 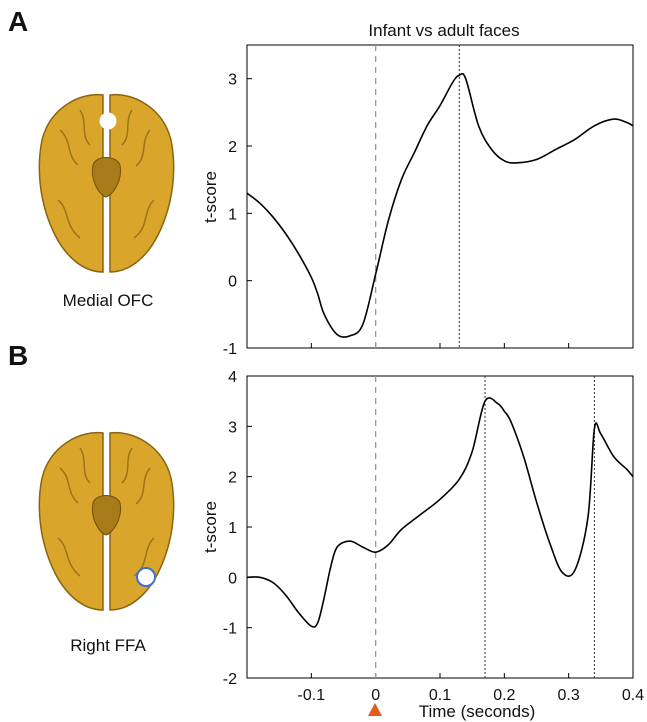 I want to click on chart-b-ytick-label: 4, so click(x=232, y=377).